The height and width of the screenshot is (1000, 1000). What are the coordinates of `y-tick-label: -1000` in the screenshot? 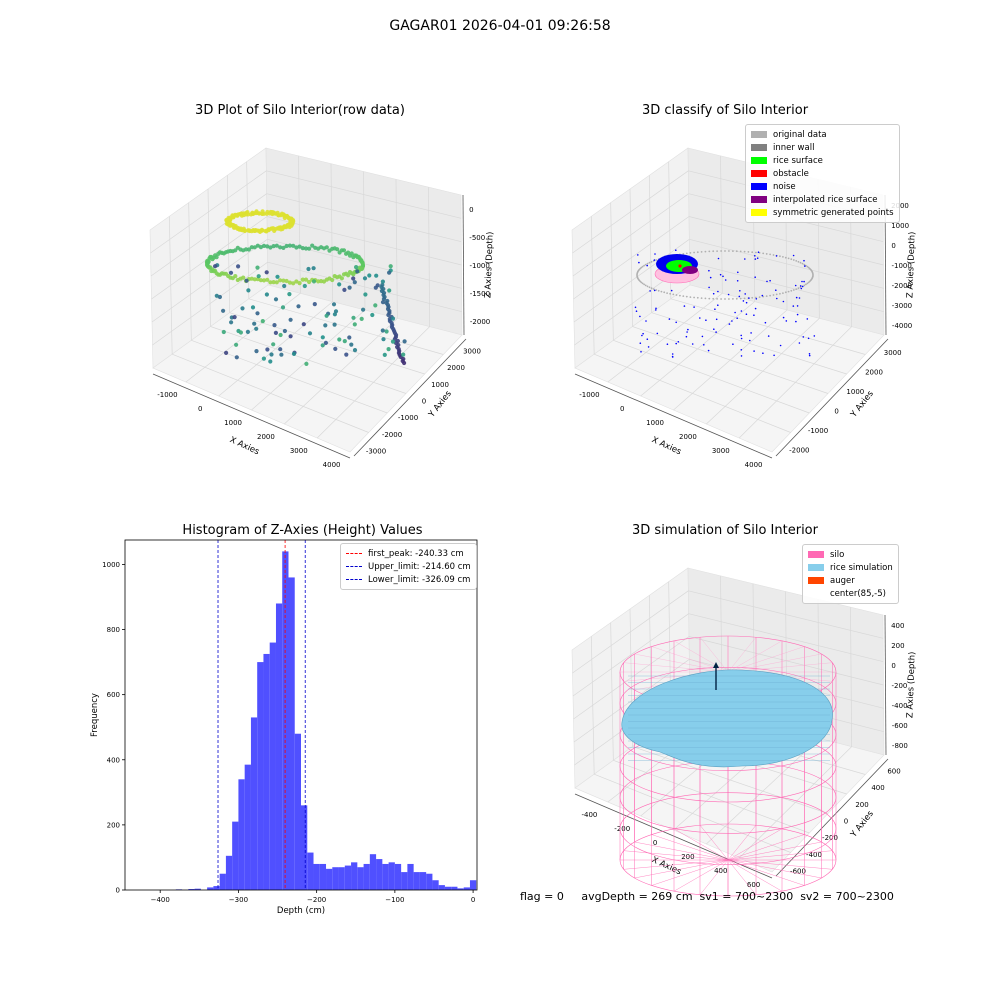 It's located at (408, 418).